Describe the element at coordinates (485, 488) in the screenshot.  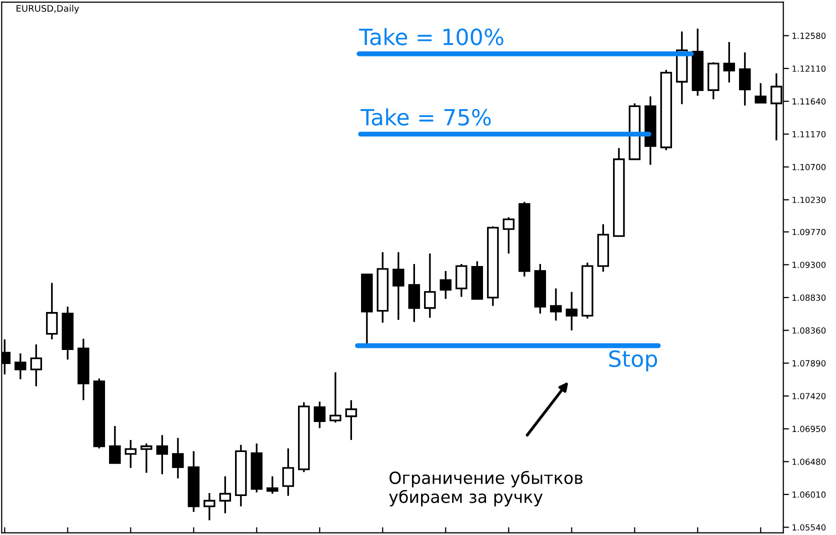
I see `annotation: Ограничение убытков убираем за ручку` at that location.